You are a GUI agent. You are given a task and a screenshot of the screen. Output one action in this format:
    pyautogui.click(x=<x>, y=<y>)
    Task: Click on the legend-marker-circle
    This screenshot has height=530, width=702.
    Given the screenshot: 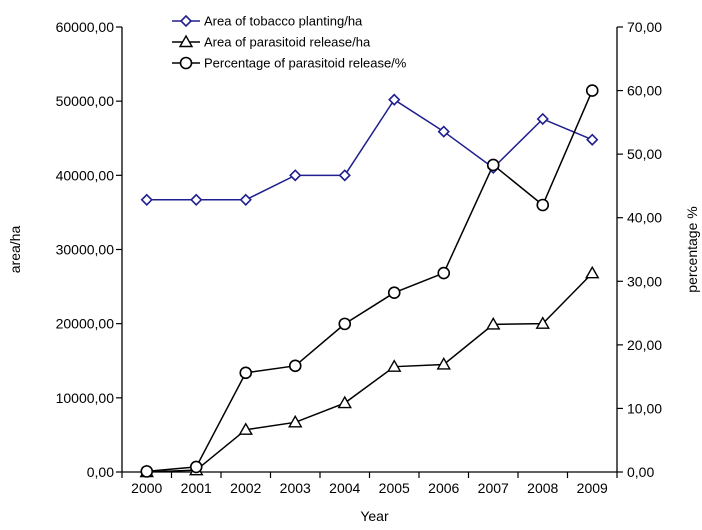 What is the action you would take?
    pyautogui.click(x=186, y=63)
    